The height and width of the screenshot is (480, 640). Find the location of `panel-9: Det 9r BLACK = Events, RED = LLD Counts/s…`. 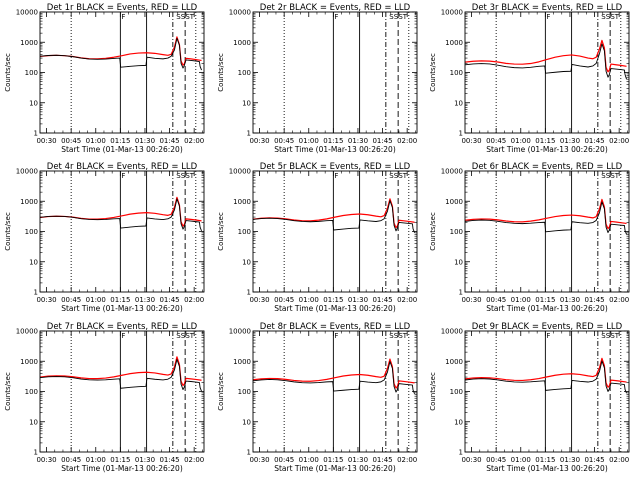

panel-9: Det 9r BLACK = Events, RED = LLD Counts/s… is located at coordinates (529, 397).